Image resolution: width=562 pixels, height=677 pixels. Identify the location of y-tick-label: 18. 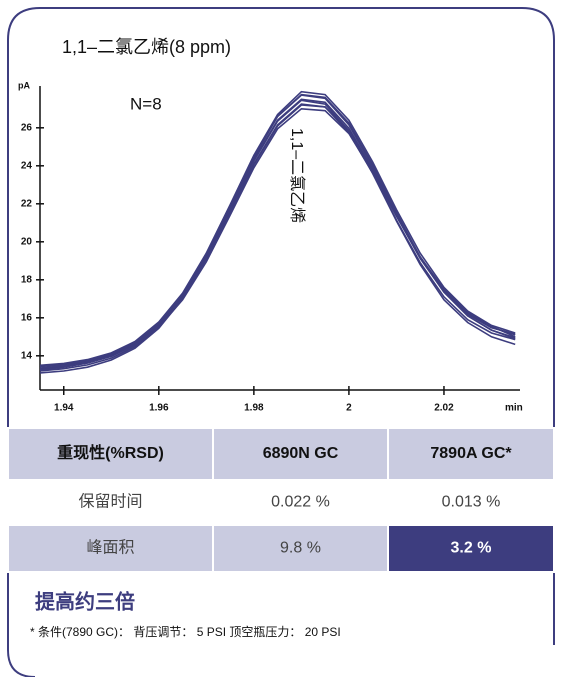
(27, 279).